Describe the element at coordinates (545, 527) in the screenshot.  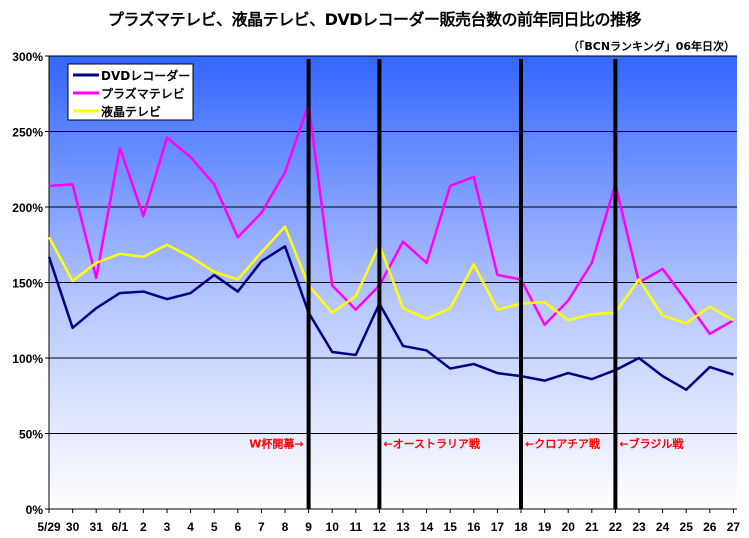
I see `x-tick-label: 19` at that location.